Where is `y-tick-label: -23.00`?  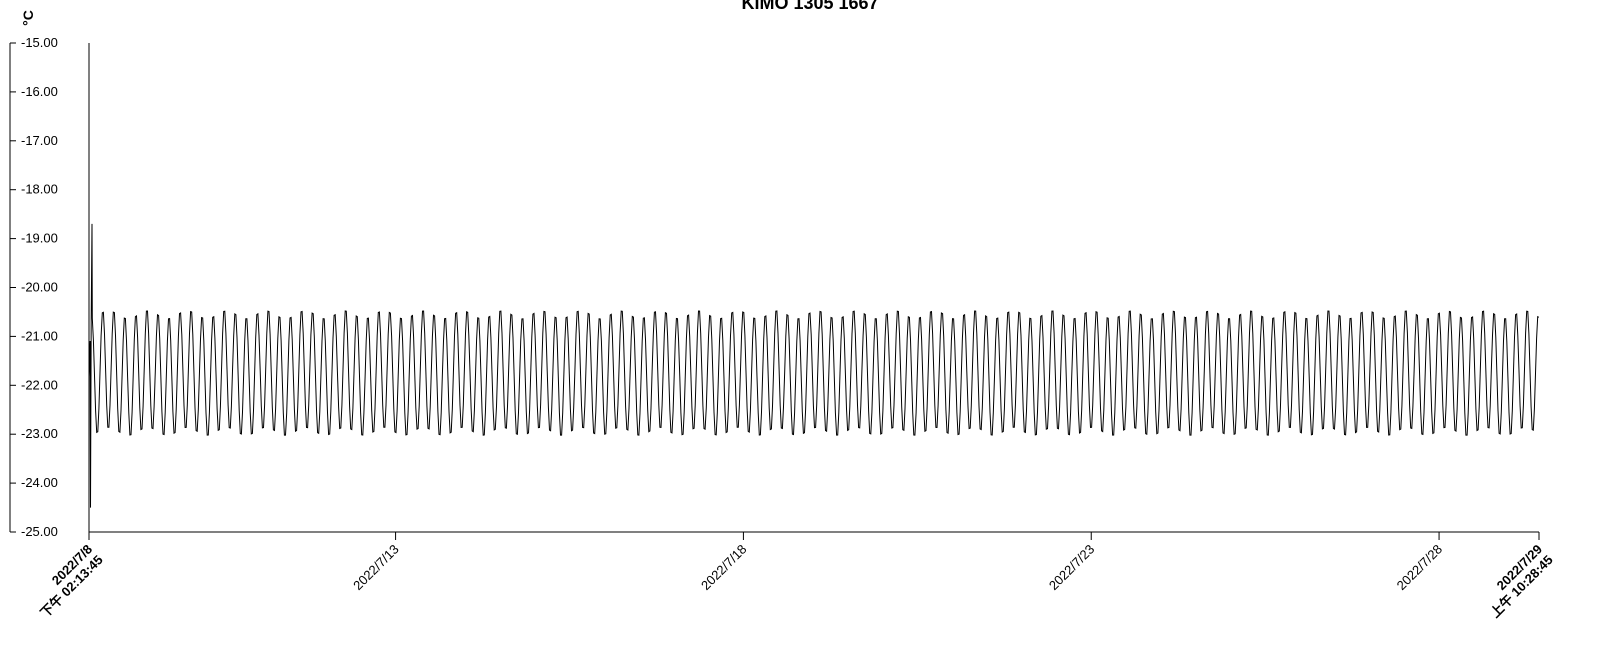 y-tick-label: -23.00 is located at coordinates (39, 433).